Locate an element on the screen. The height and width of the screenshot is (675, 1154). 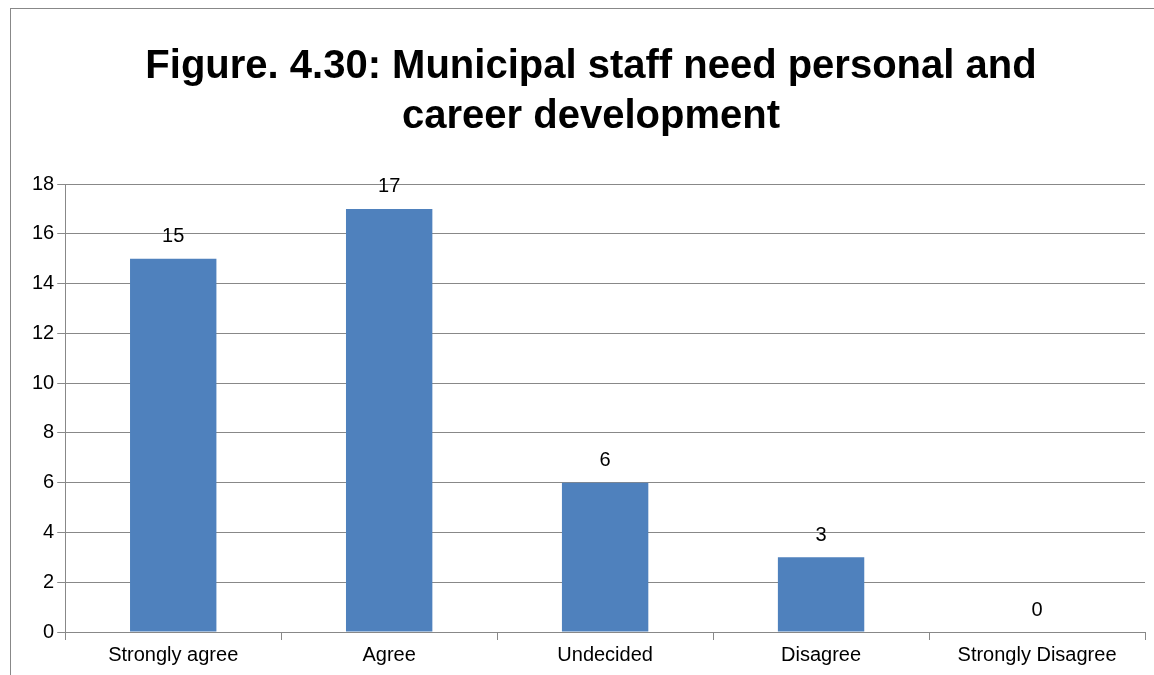
data-label: 0 is located at coordinates (1037, 608).